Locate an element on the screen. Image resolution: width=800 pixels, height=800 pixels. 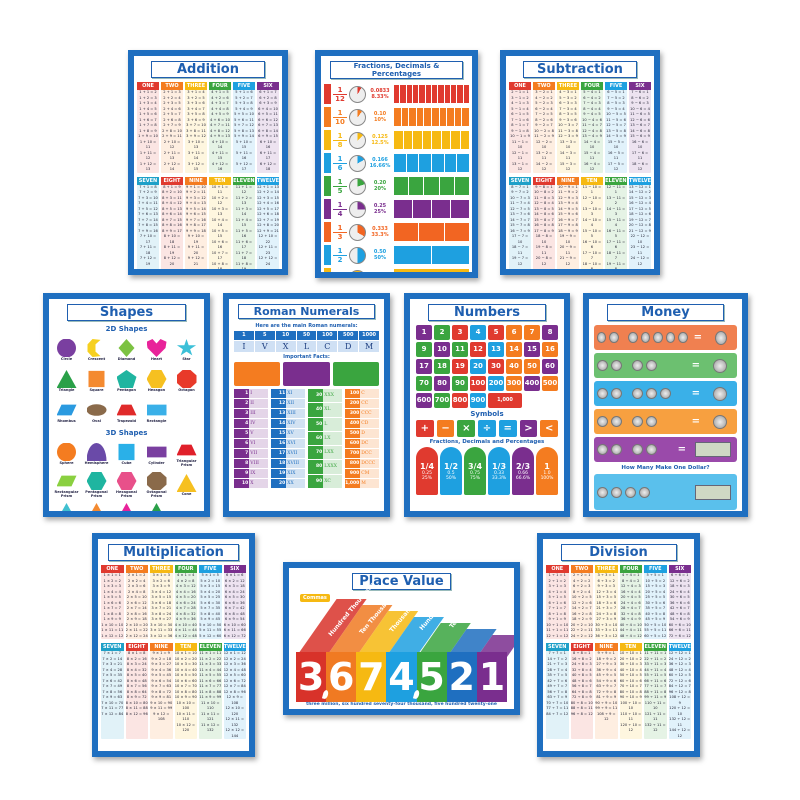
equation: 13 − 5 = 8 is located at coordinates (616, 130).